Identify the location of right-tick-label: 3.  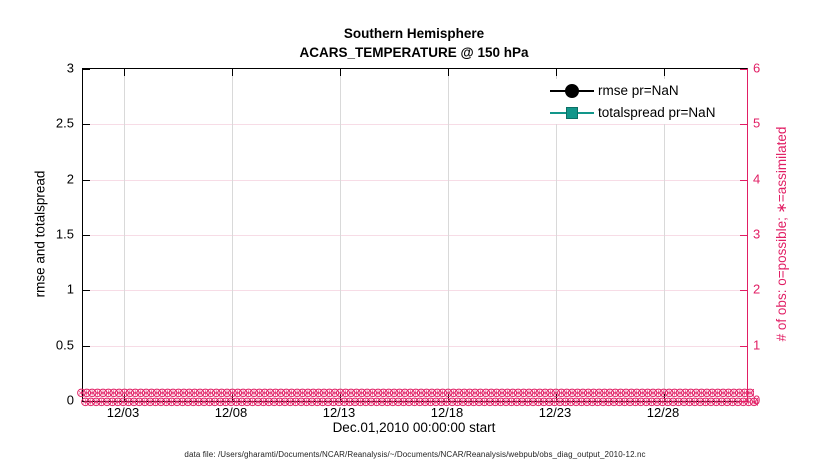
(757, 234).